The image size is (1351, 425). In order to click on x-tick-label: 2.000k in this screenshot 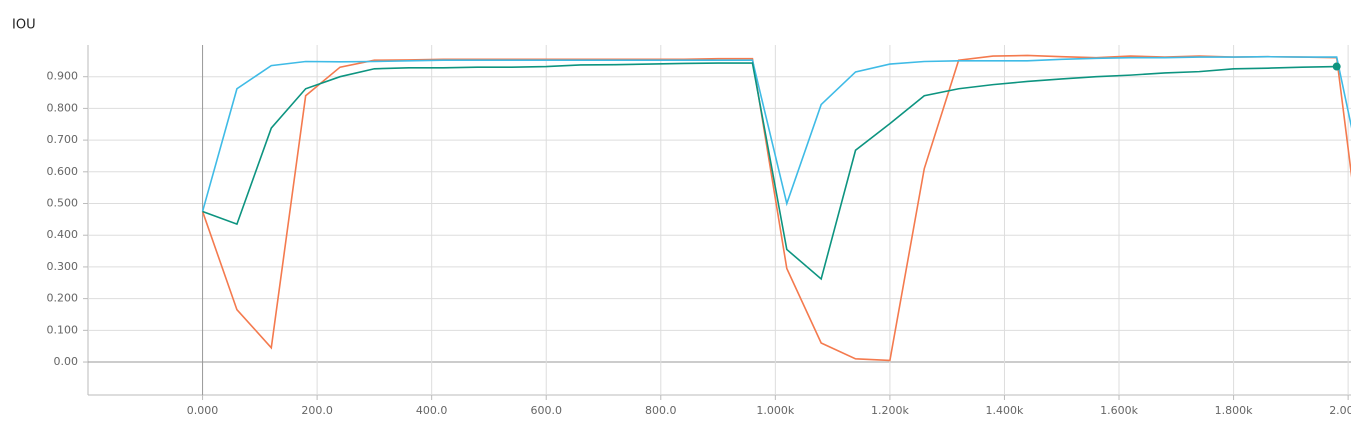, I will do `click(1340, 410)`.